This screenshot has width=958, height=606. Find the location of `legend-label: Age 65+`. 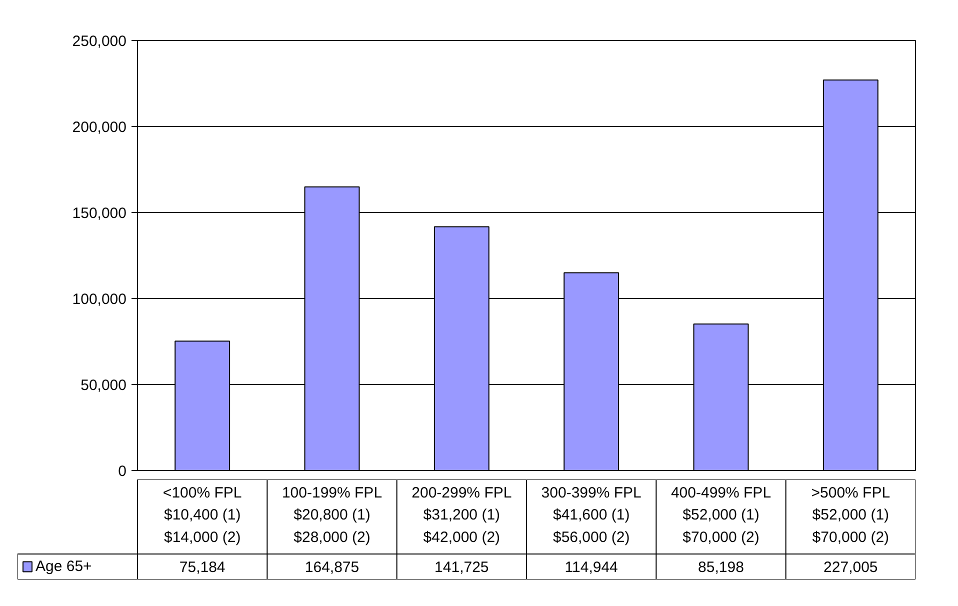

legend-label: Age 65+ is located at coordinates (64, 567).